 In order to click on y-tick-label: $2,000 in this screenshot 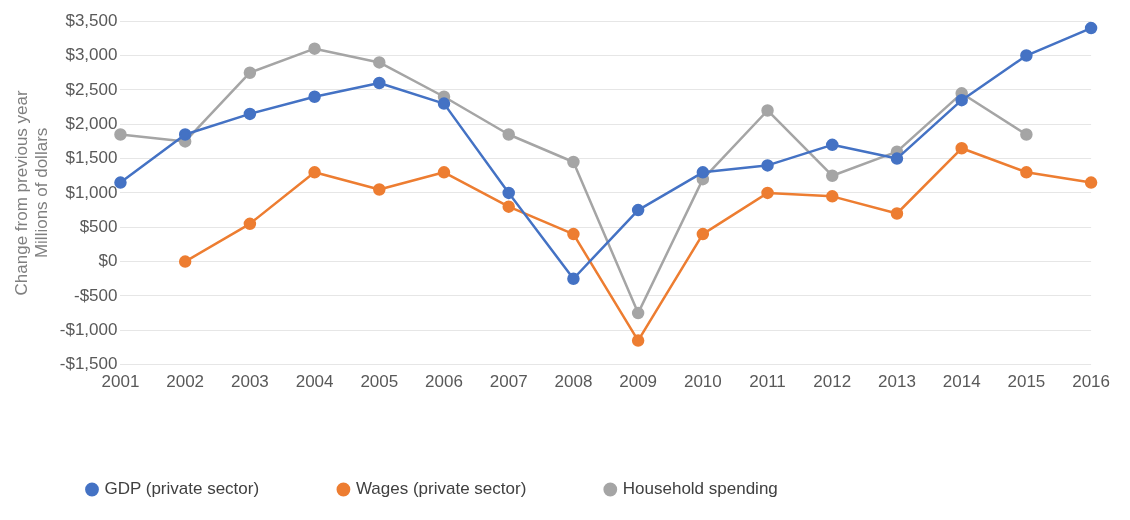, I will do `click(91, 123)`.